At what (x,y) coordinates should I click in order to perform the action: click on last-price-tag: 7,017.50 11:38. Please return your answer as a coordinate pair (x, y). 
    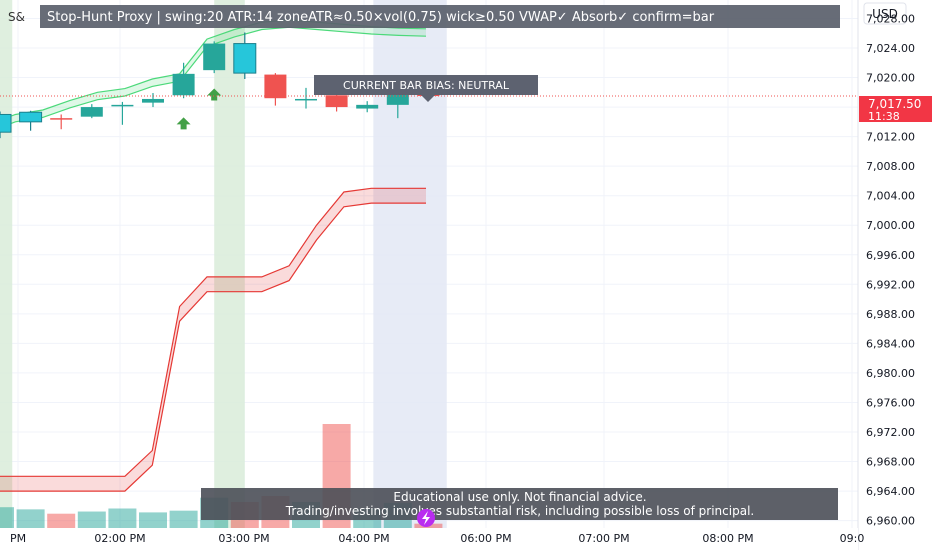
    Looking at the image, I should click on (895, 109).